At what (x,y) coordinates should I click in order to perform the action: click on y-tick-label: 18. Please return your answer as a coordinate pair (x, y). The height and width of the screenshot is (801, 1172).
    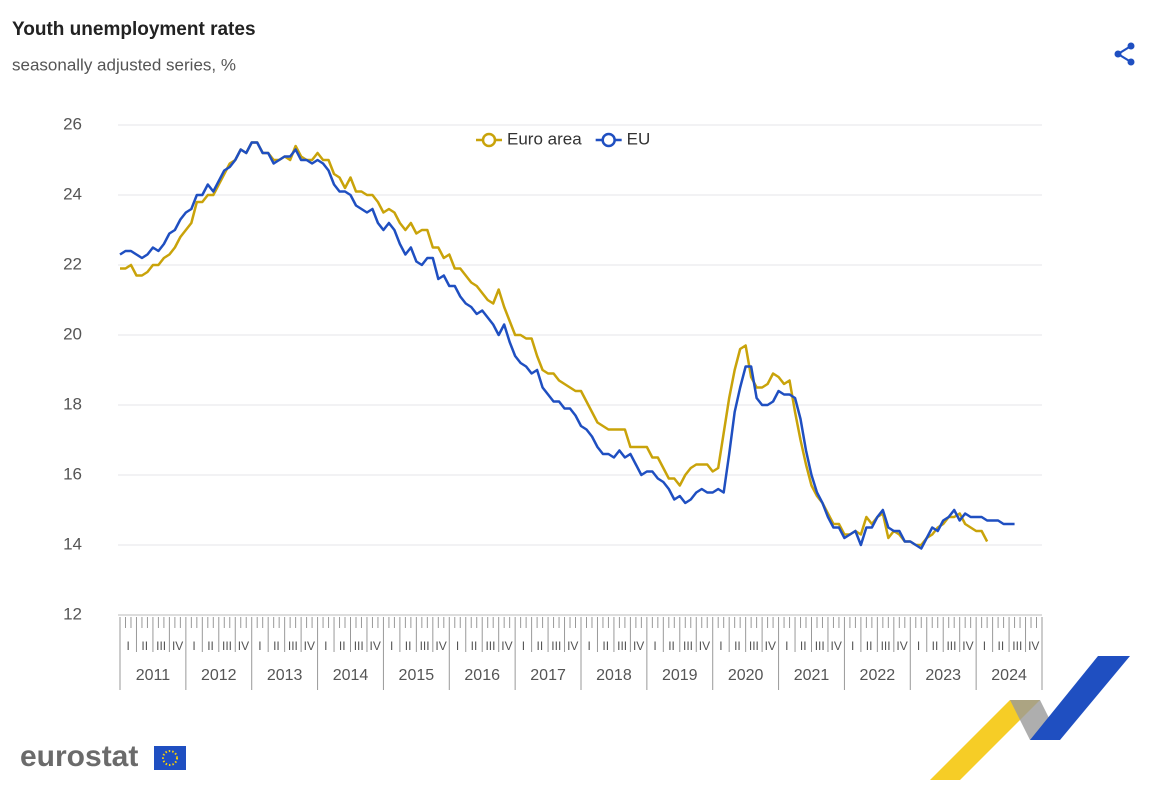
    Looking at the image, I should click on (72, 403).